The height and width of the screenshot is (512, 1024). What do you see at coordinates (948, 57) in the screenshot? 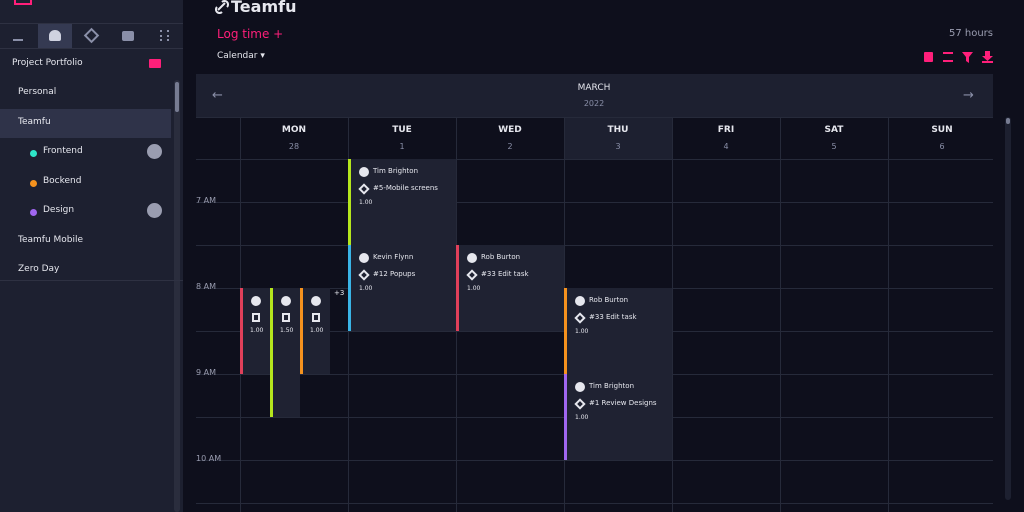
I see `list-icon` at bounding box center [948, 57].